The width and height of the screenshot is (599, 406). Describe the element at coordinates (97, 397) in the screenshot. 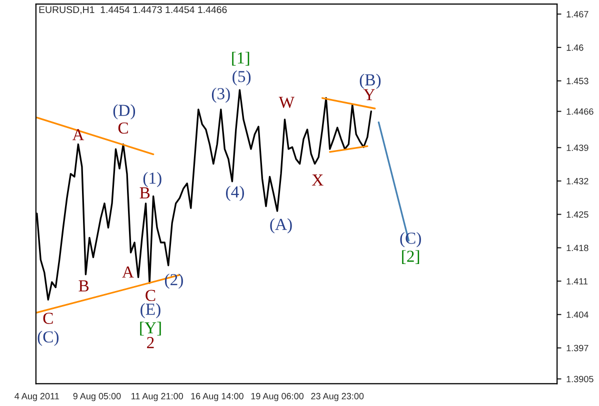

I see `x-tick-label: 9 Aug 05:00` at that location.